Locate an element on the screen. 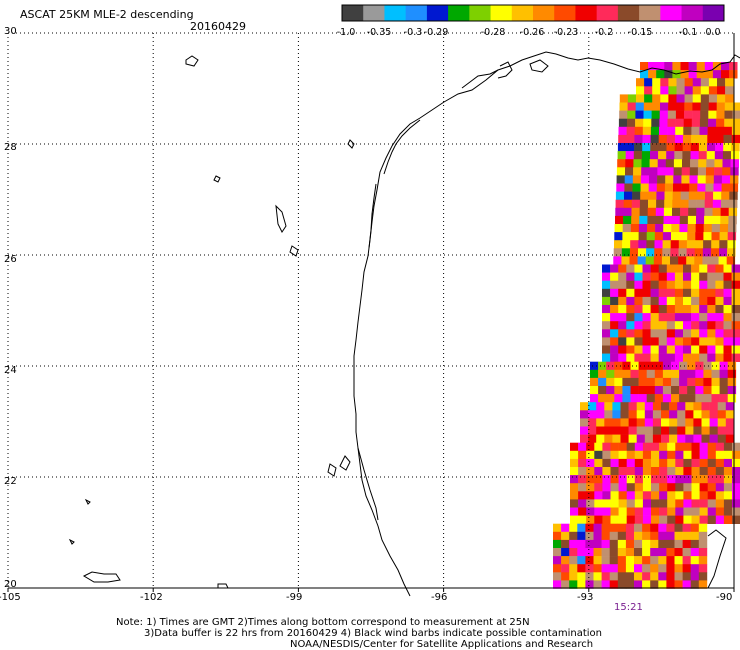 The width and height of the screenshot is (740, 650). x-tick-105: -105 is located at coordinates (10, 597).